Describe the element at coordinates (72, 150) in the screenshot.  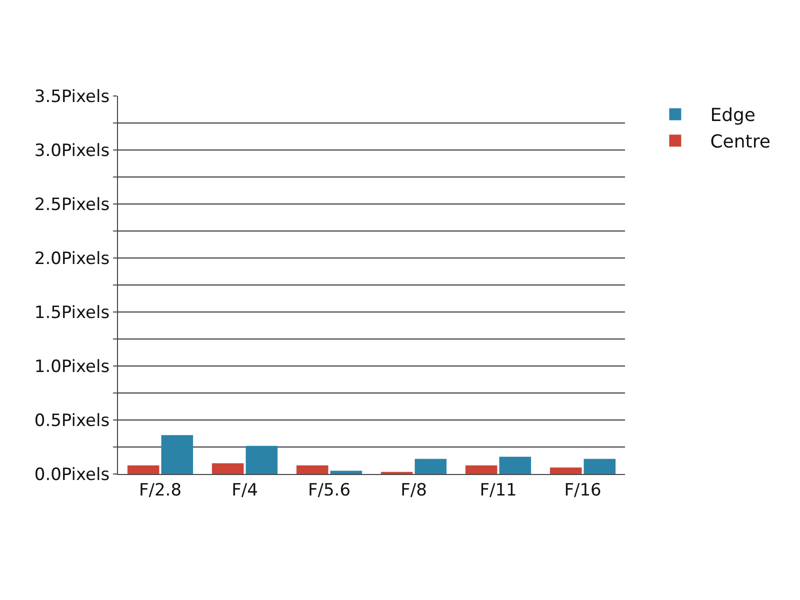
I see `y-tick-label: 3.0Pixels` at that location.